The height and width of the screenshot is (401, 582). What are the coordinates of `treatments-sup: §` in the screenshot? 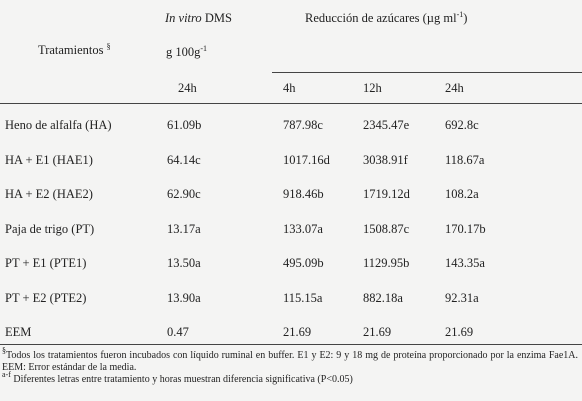 It's located at (108, 46).